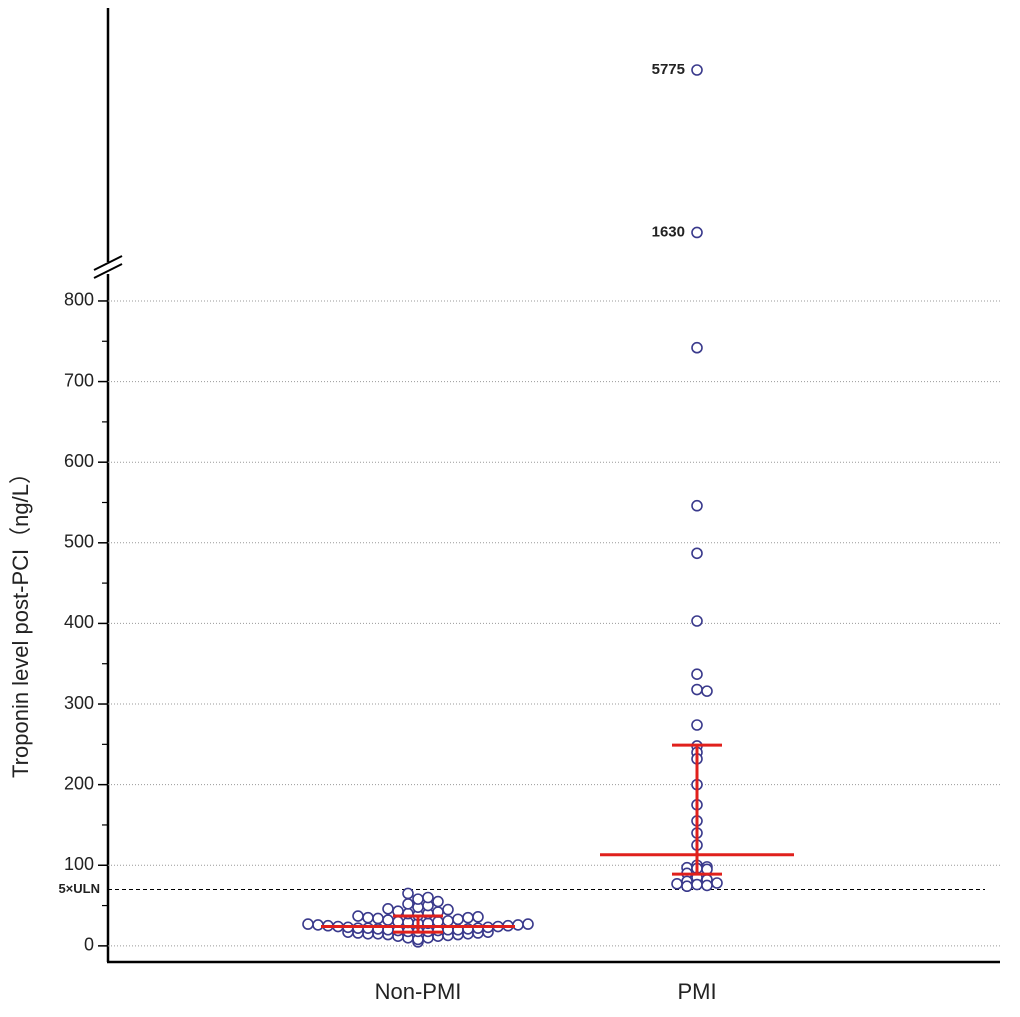 Image resolution: width=1020 pixels, height=1017 pixels. I want to click on y-tick-label: 800, so click(79, 300).